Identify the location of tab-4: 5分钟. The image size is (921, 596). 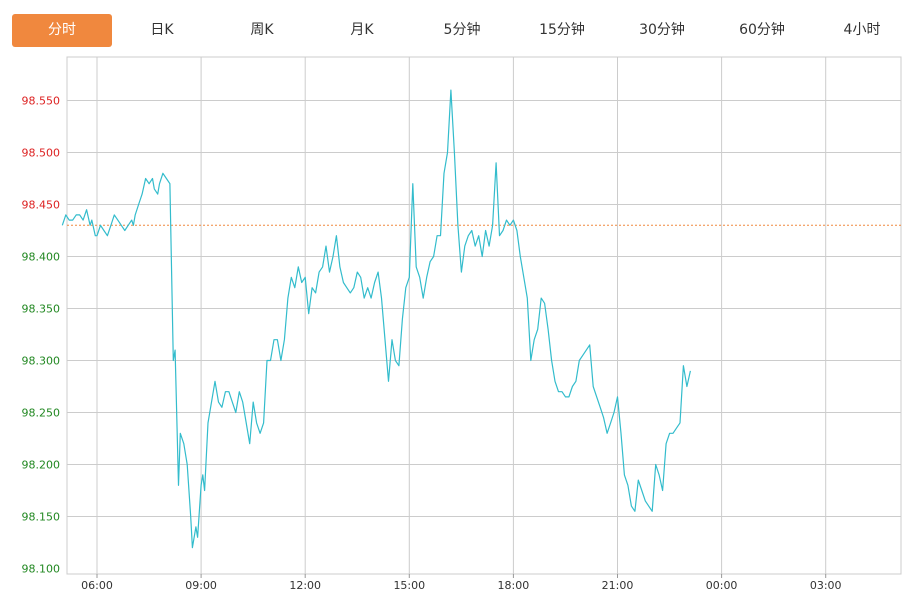
(462, 30).